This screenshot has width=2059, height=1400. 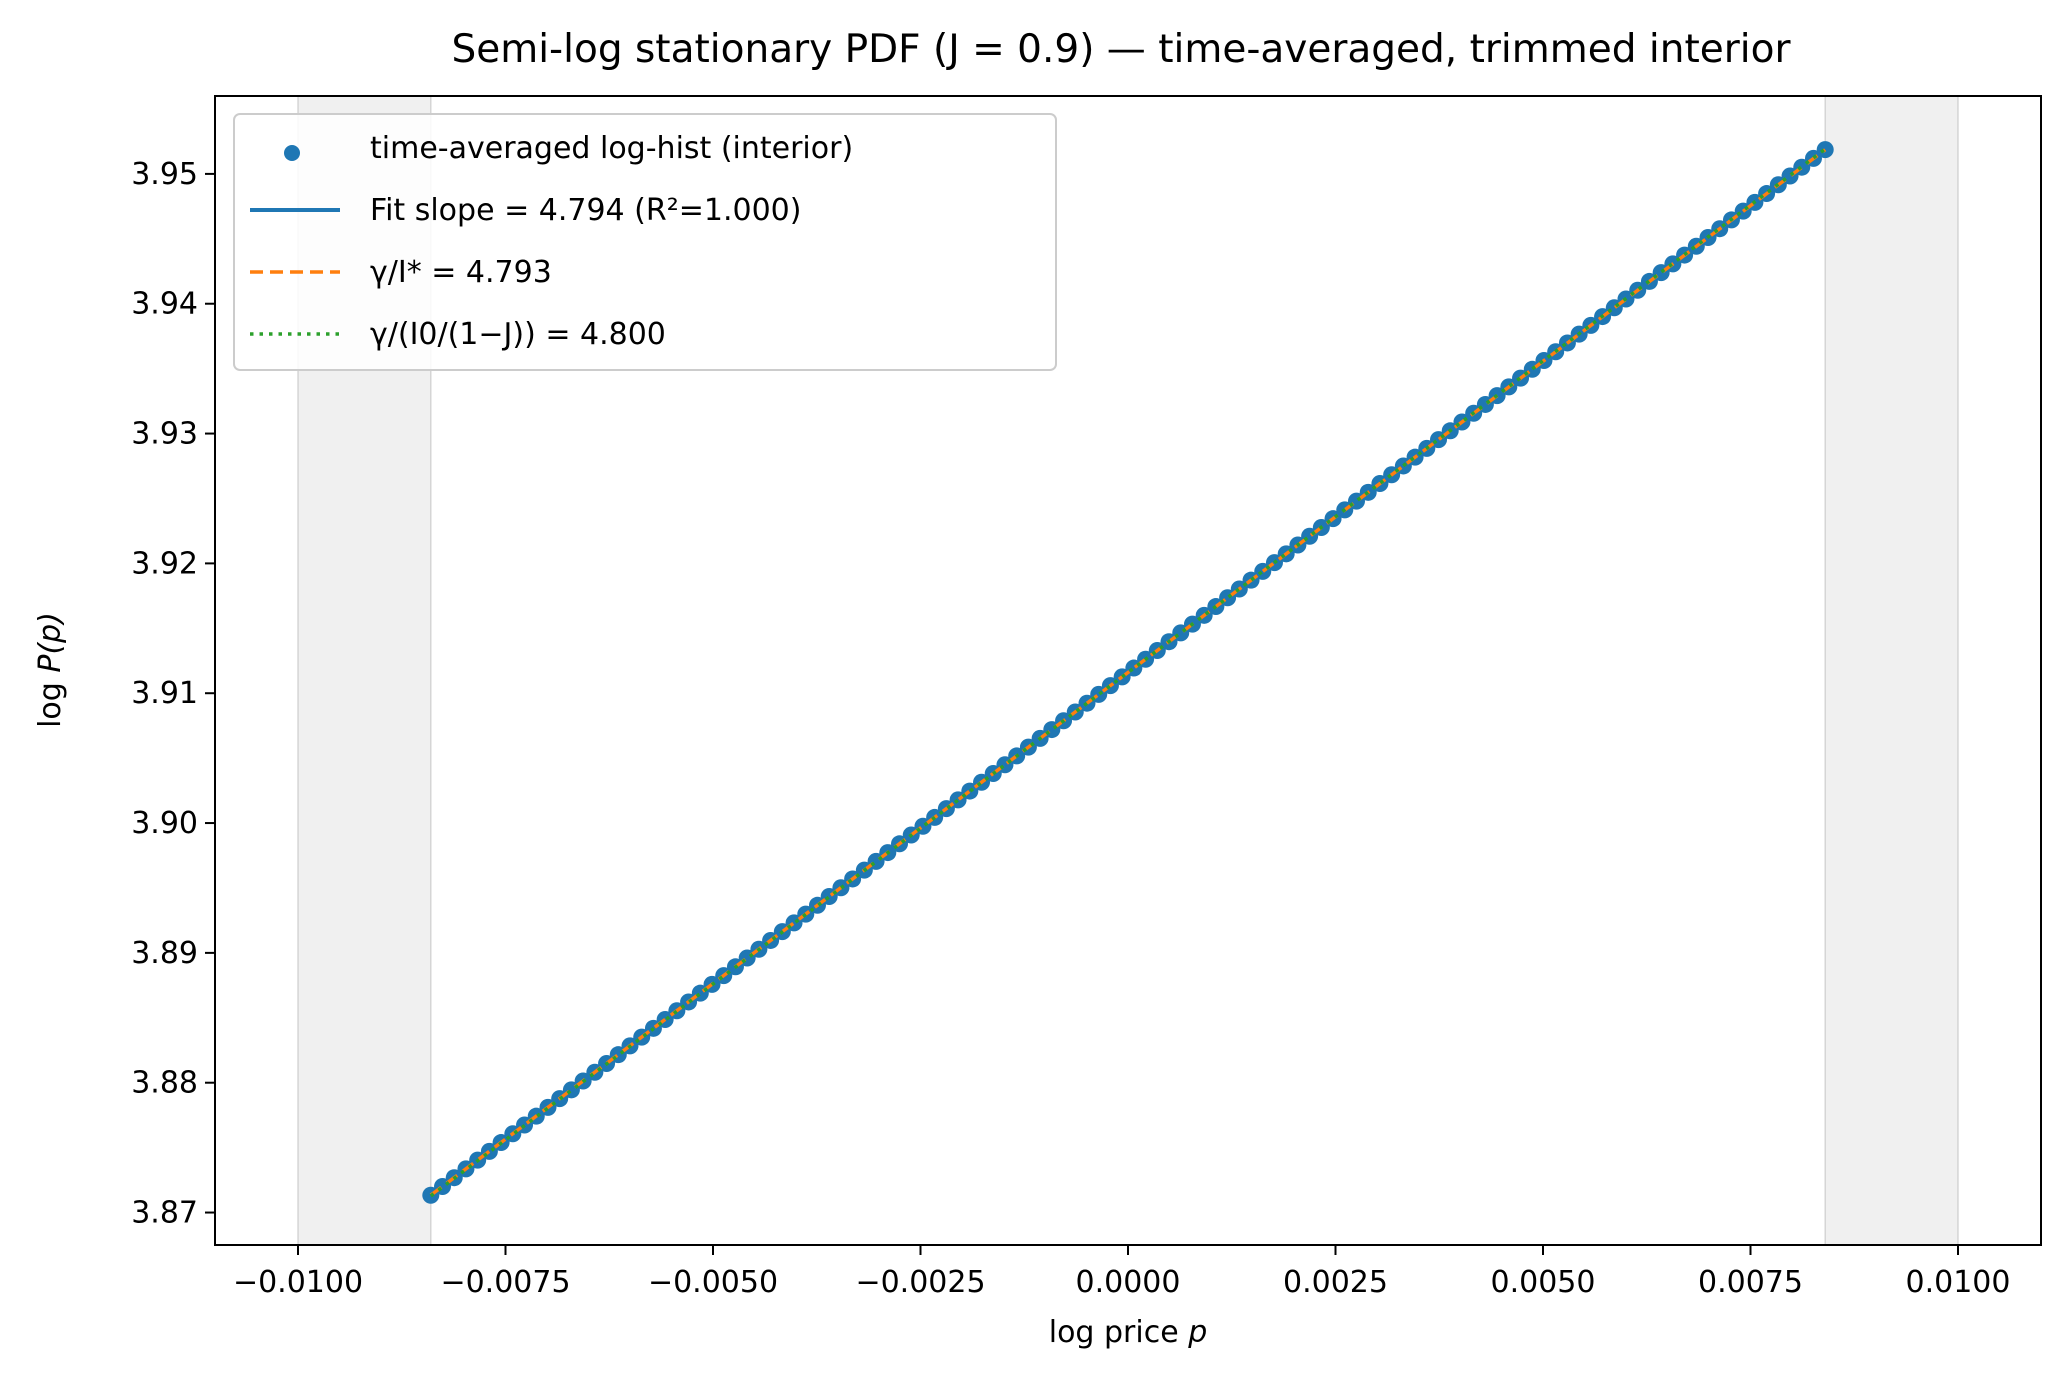 What do you see at coordinates (298, 1282) in the screenshot?
I see `x-tick-label: −0.0100` at bounding box center [298, 1282].